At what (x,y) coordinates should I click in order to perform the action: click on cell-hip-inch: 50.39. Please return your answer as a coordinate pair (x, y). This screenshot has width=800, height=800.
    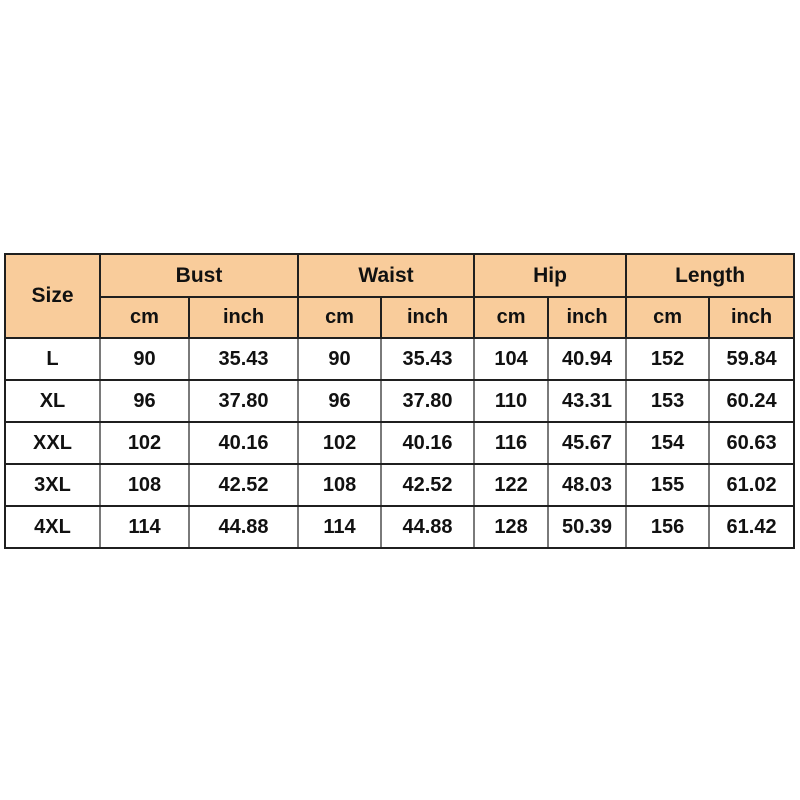
    Looking at the image, I should click on (587, 527).